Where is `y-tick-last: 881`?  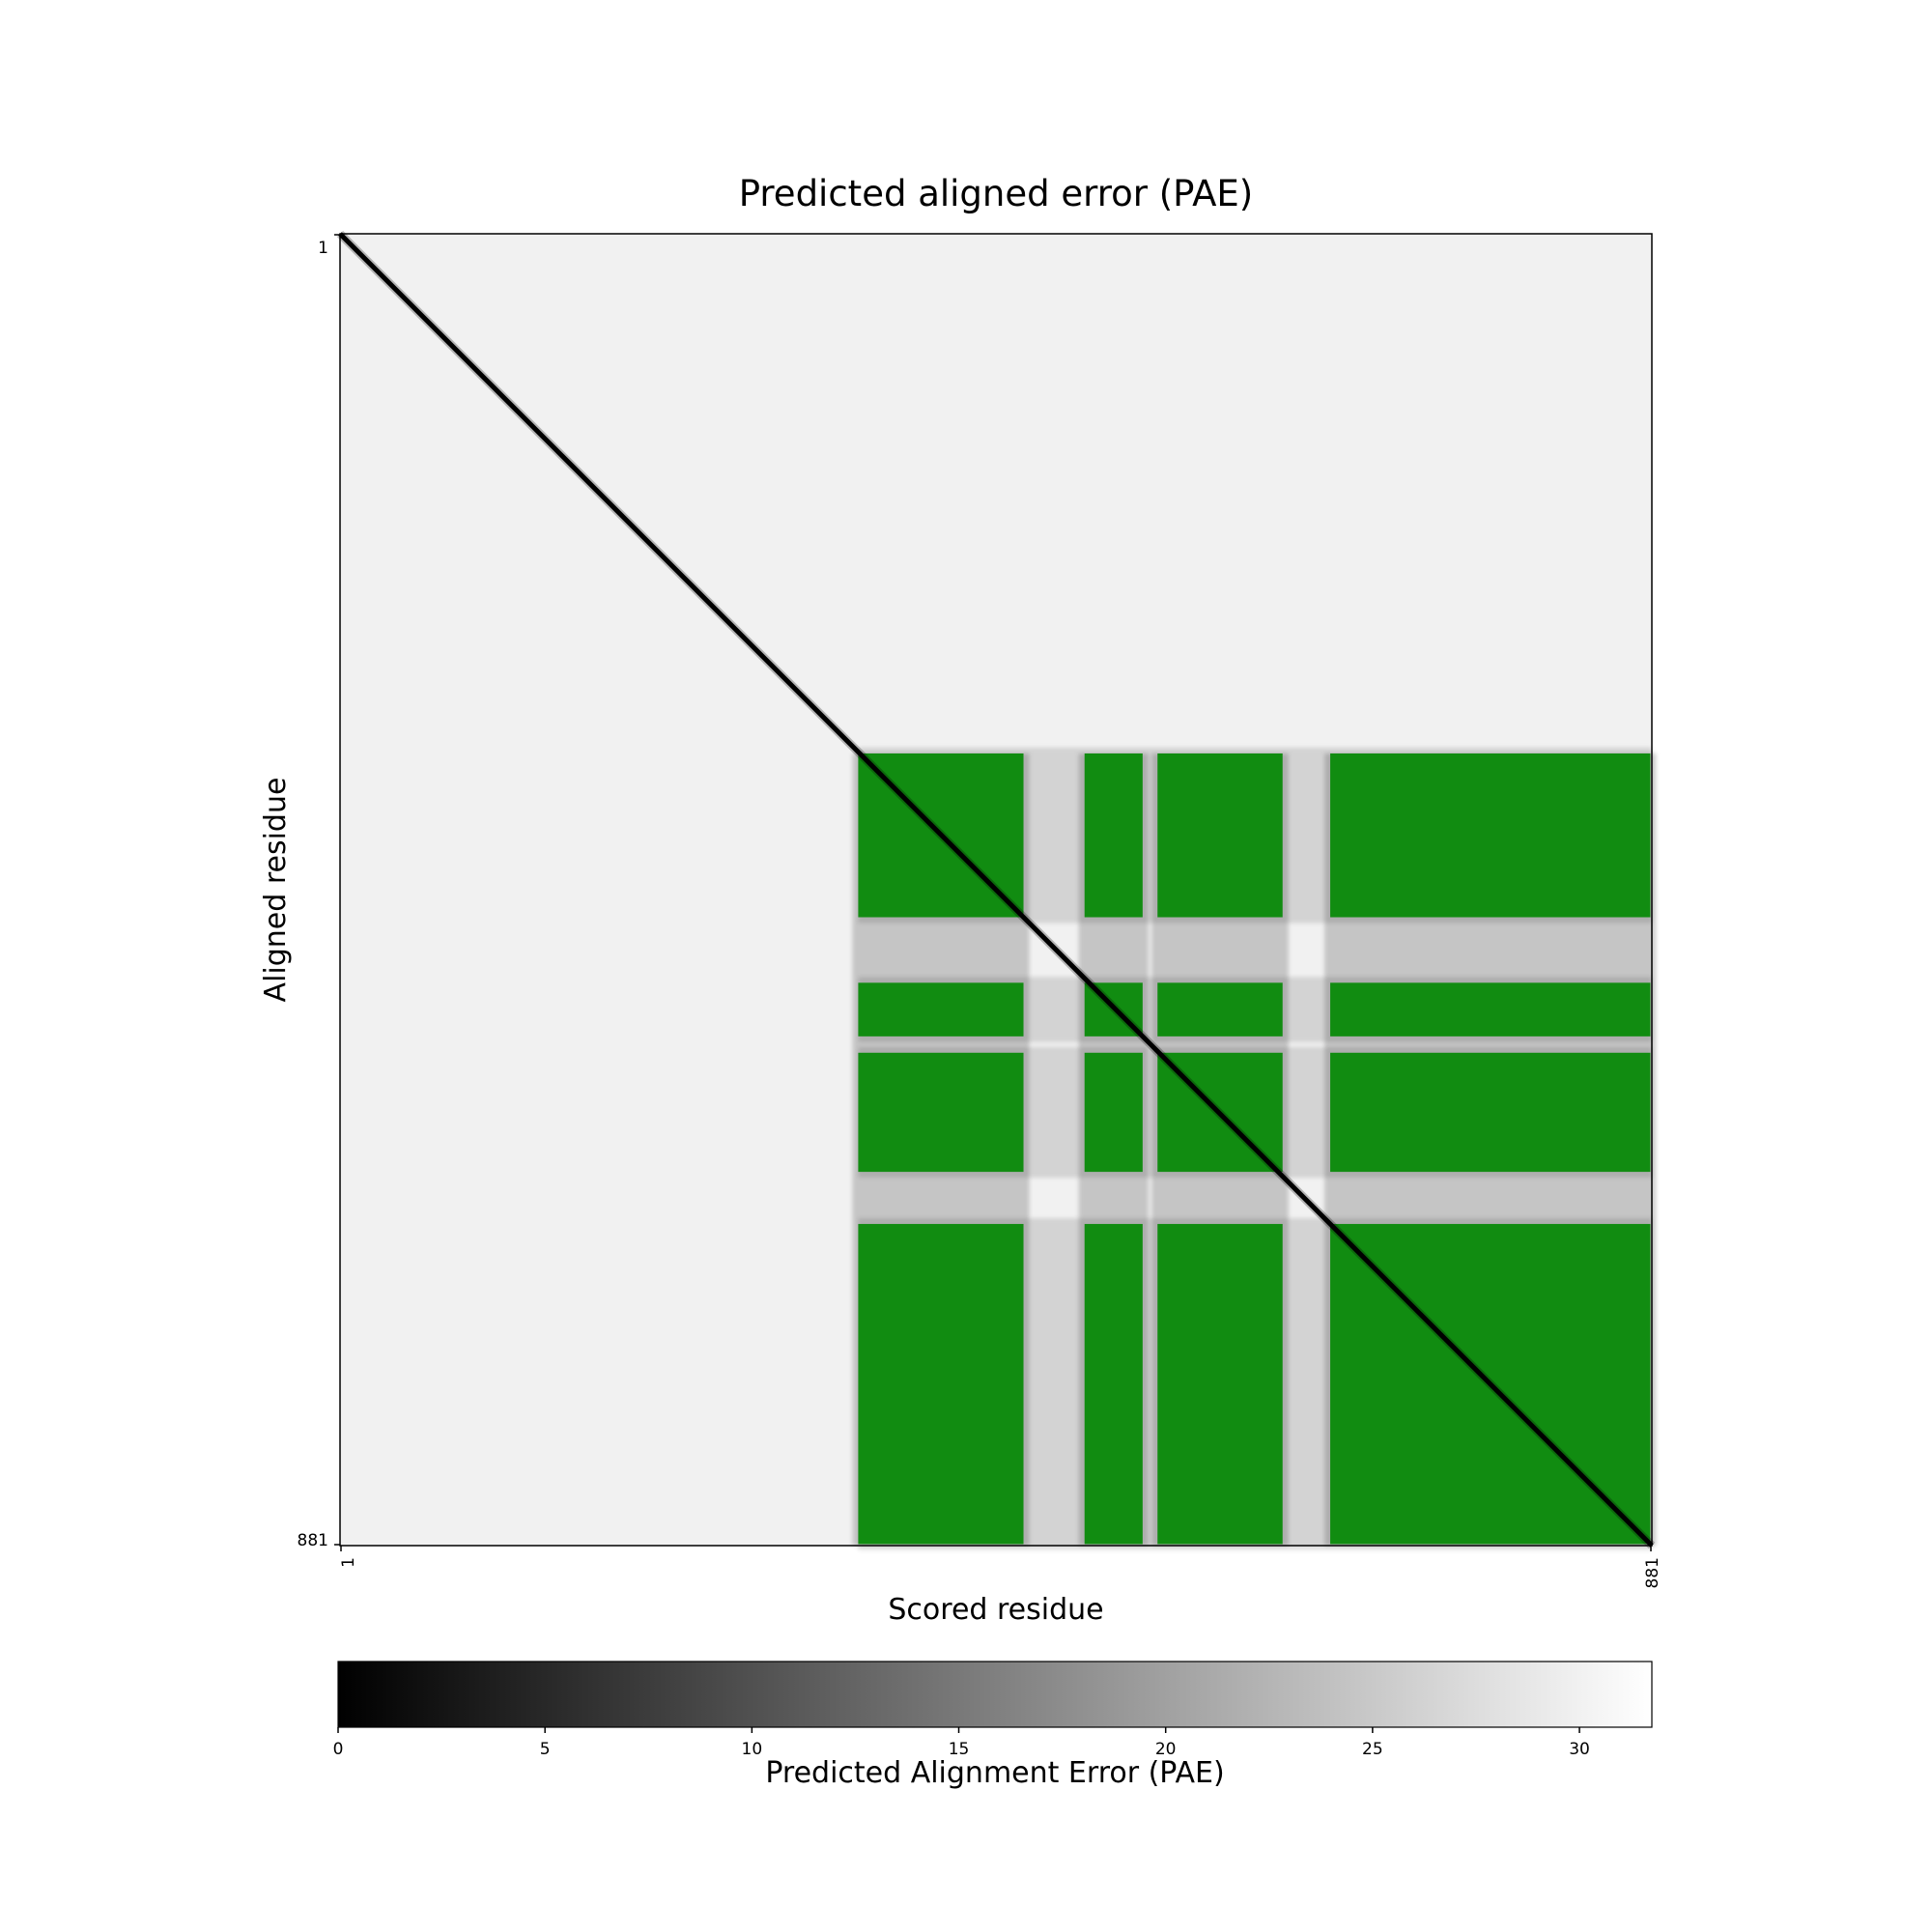
y-tick-last: 881 is located at coordinates (313, 1540).